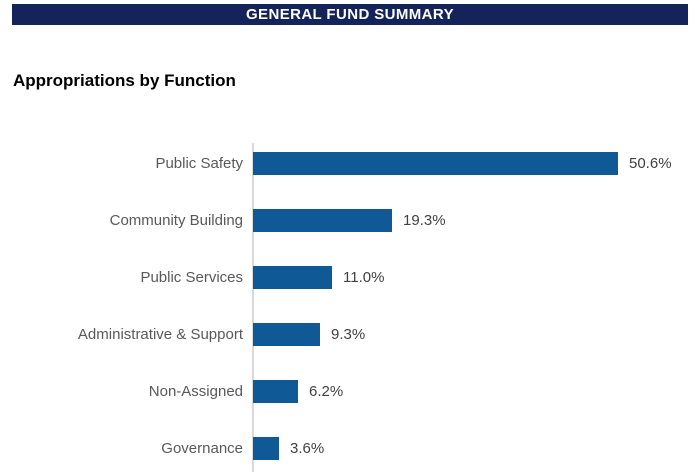 The height and width of the screenshot is (472, 697). What do you see at coordinates (199, 163) in the screenshot?
I see `category-label: Public Safety` at bounding box center [199, 163].